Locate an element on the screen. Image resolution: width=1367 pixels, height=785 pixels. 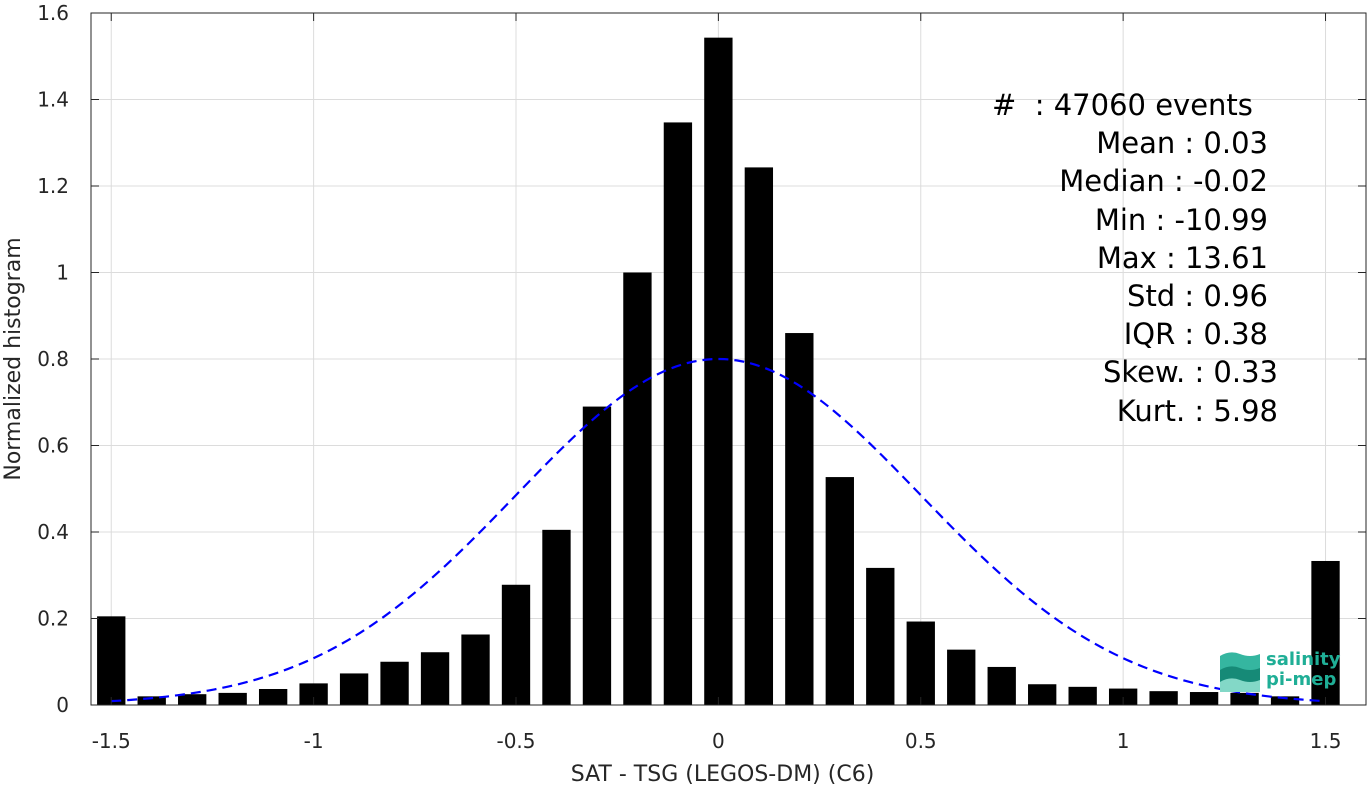
y-tick-label-5: 1 is located at coordinates (62, 273).